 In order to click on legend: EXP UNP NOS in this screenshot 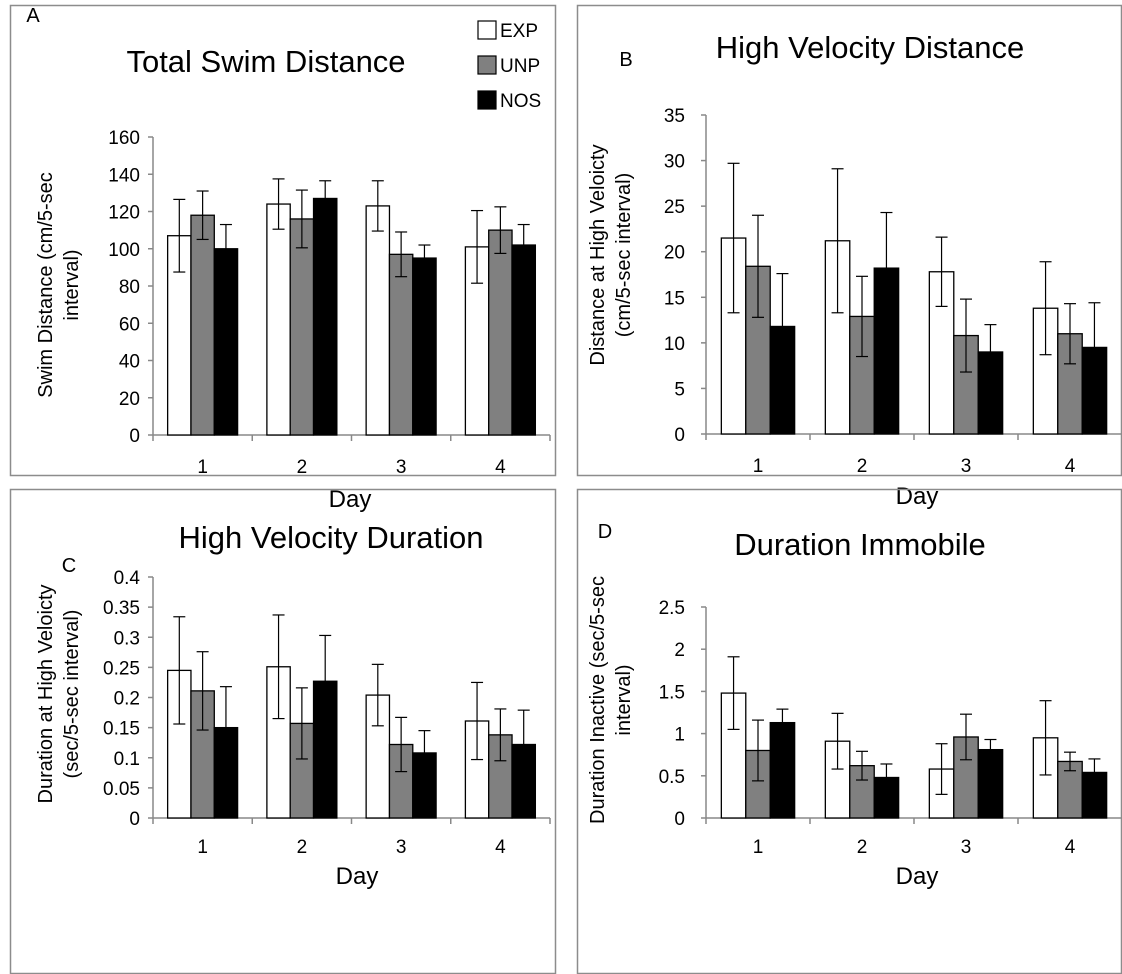, I will do `click(509, 66)`.